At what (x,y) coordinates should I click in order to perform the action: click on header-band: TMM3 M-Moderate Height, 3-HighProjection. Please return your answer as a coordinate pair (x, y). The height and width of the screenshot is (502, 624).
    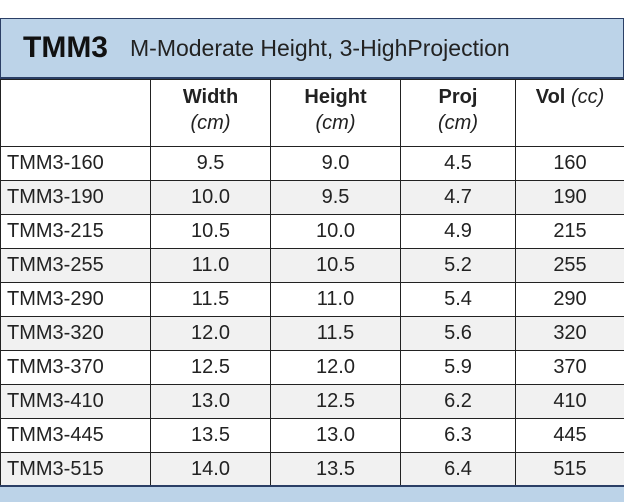
    Looking at the image, I should click on (312, 48).